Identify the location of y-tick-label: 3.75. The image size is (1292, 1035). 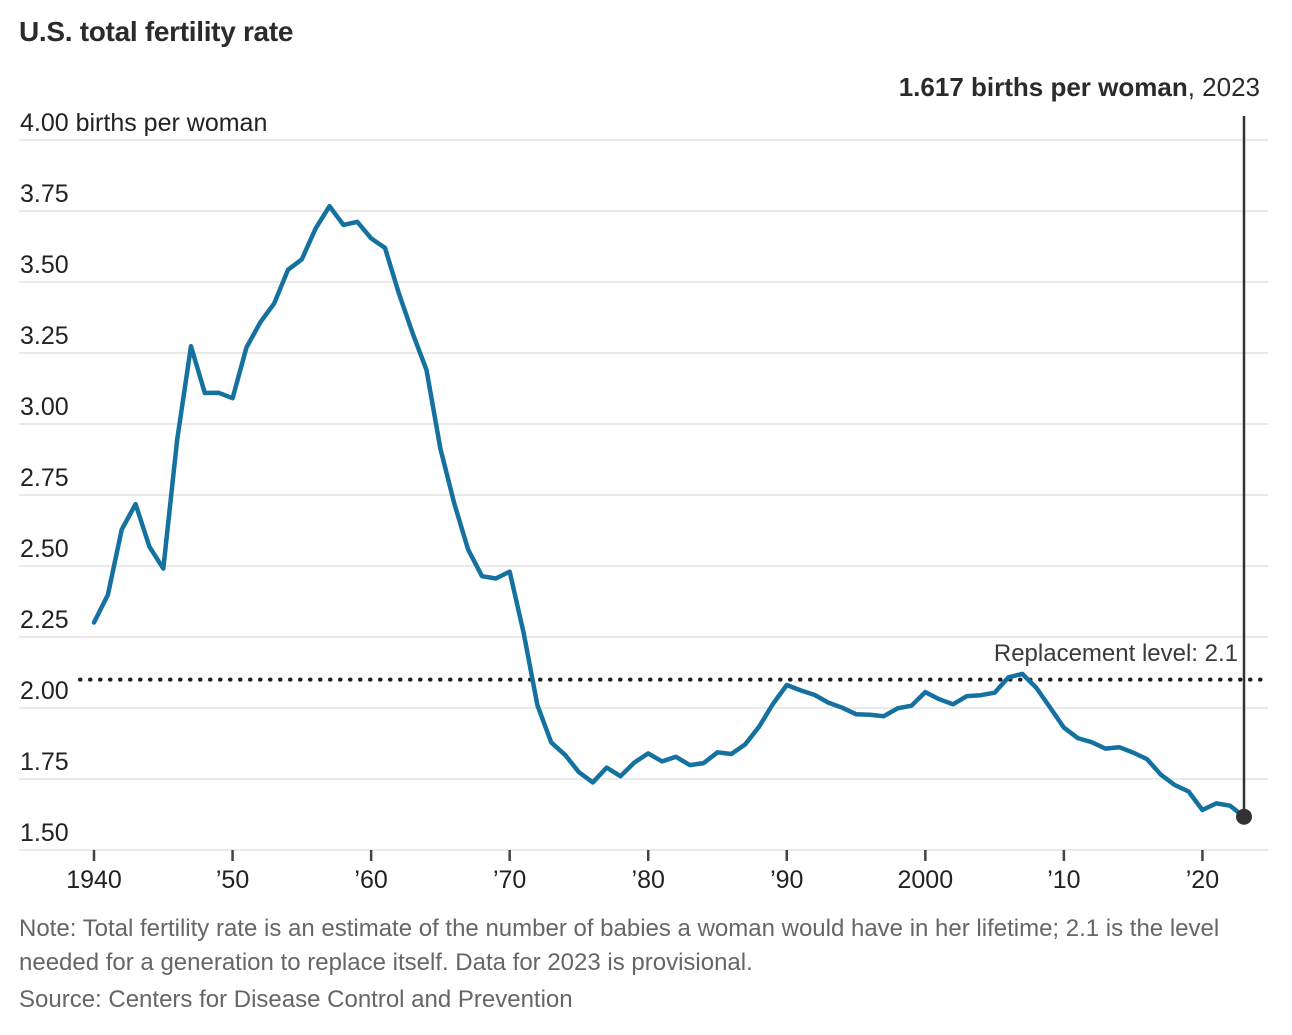
(44, 194).